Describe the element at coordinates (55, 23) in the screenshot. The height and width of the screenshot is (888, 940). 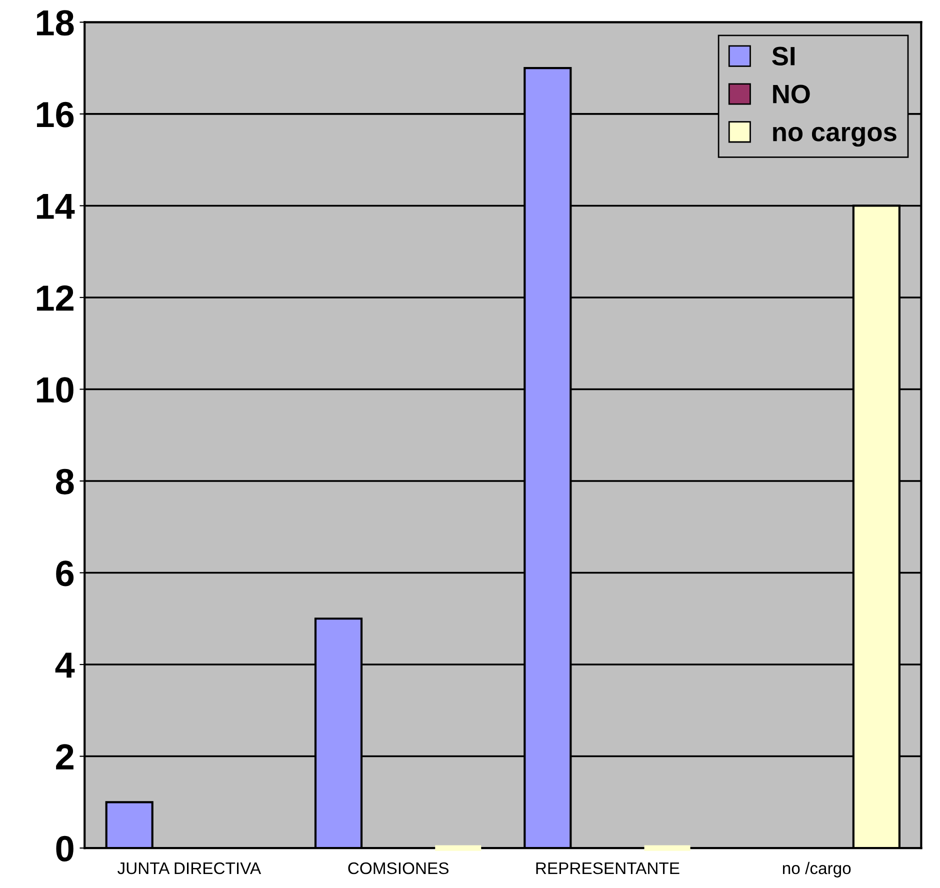
I see `y-tick-label: 18` at that location.